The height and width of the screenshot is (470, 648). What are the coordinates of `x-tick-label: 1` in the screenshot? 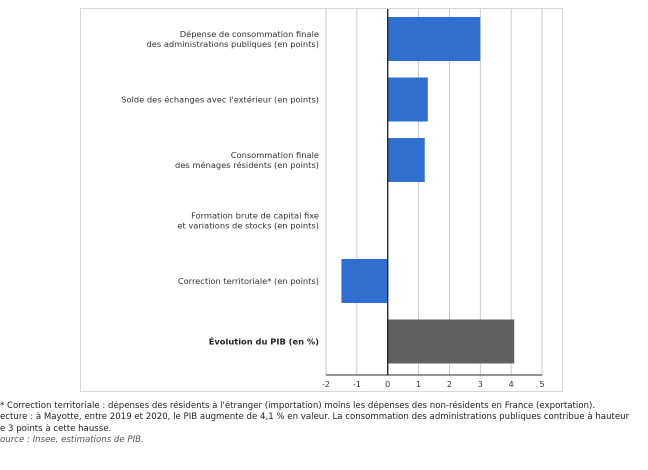 It's located at (418, 384).